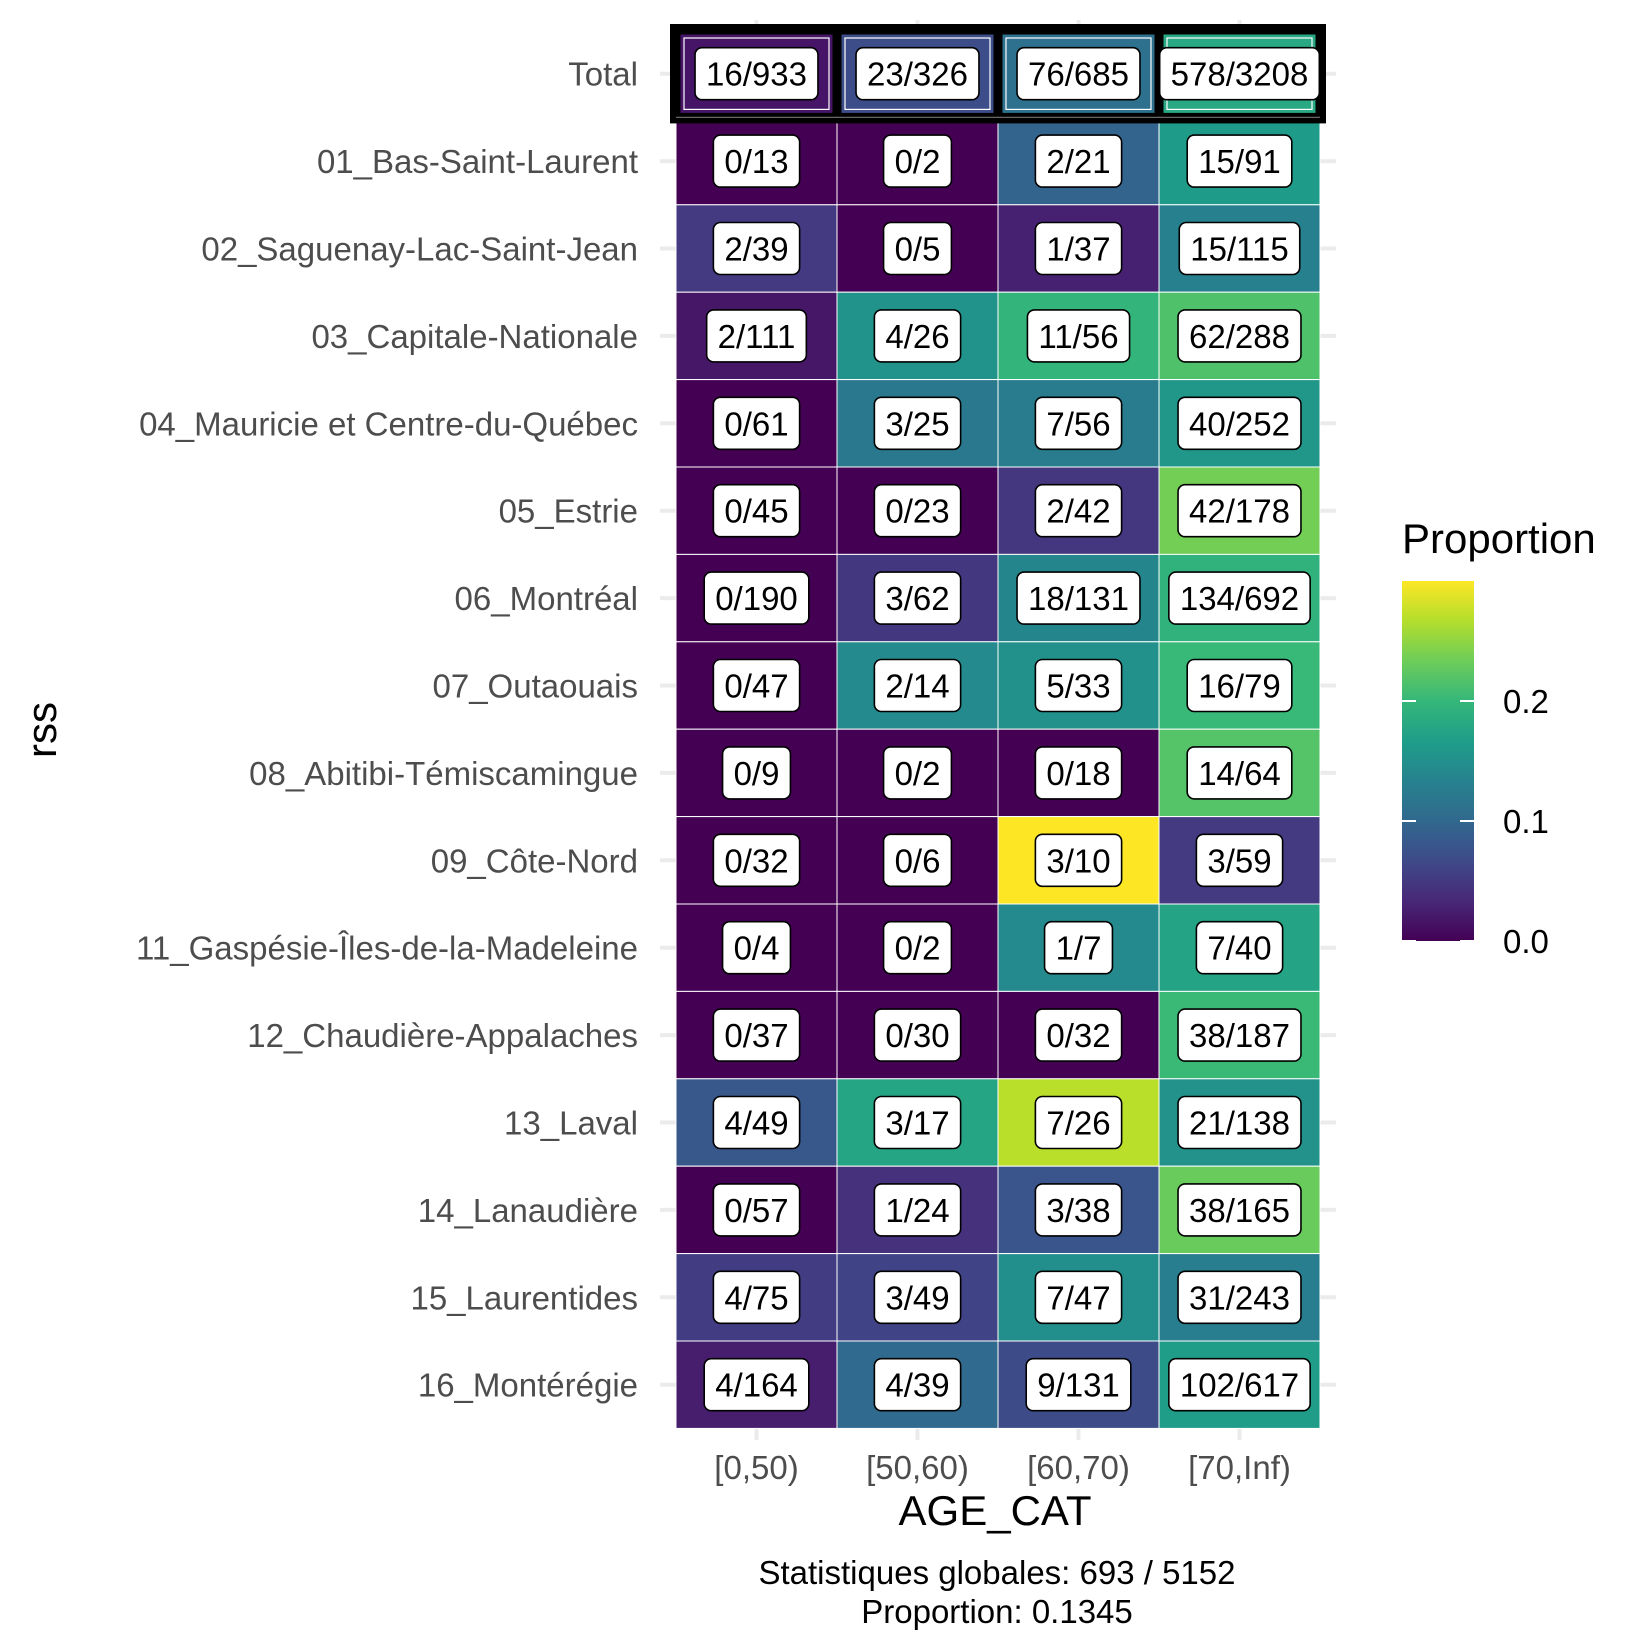 This screenshot has height=1650, width=1650. Describe the element at coordinates (1239, 161) in the screenshot. I see `cell-label: 15/91` at that location.